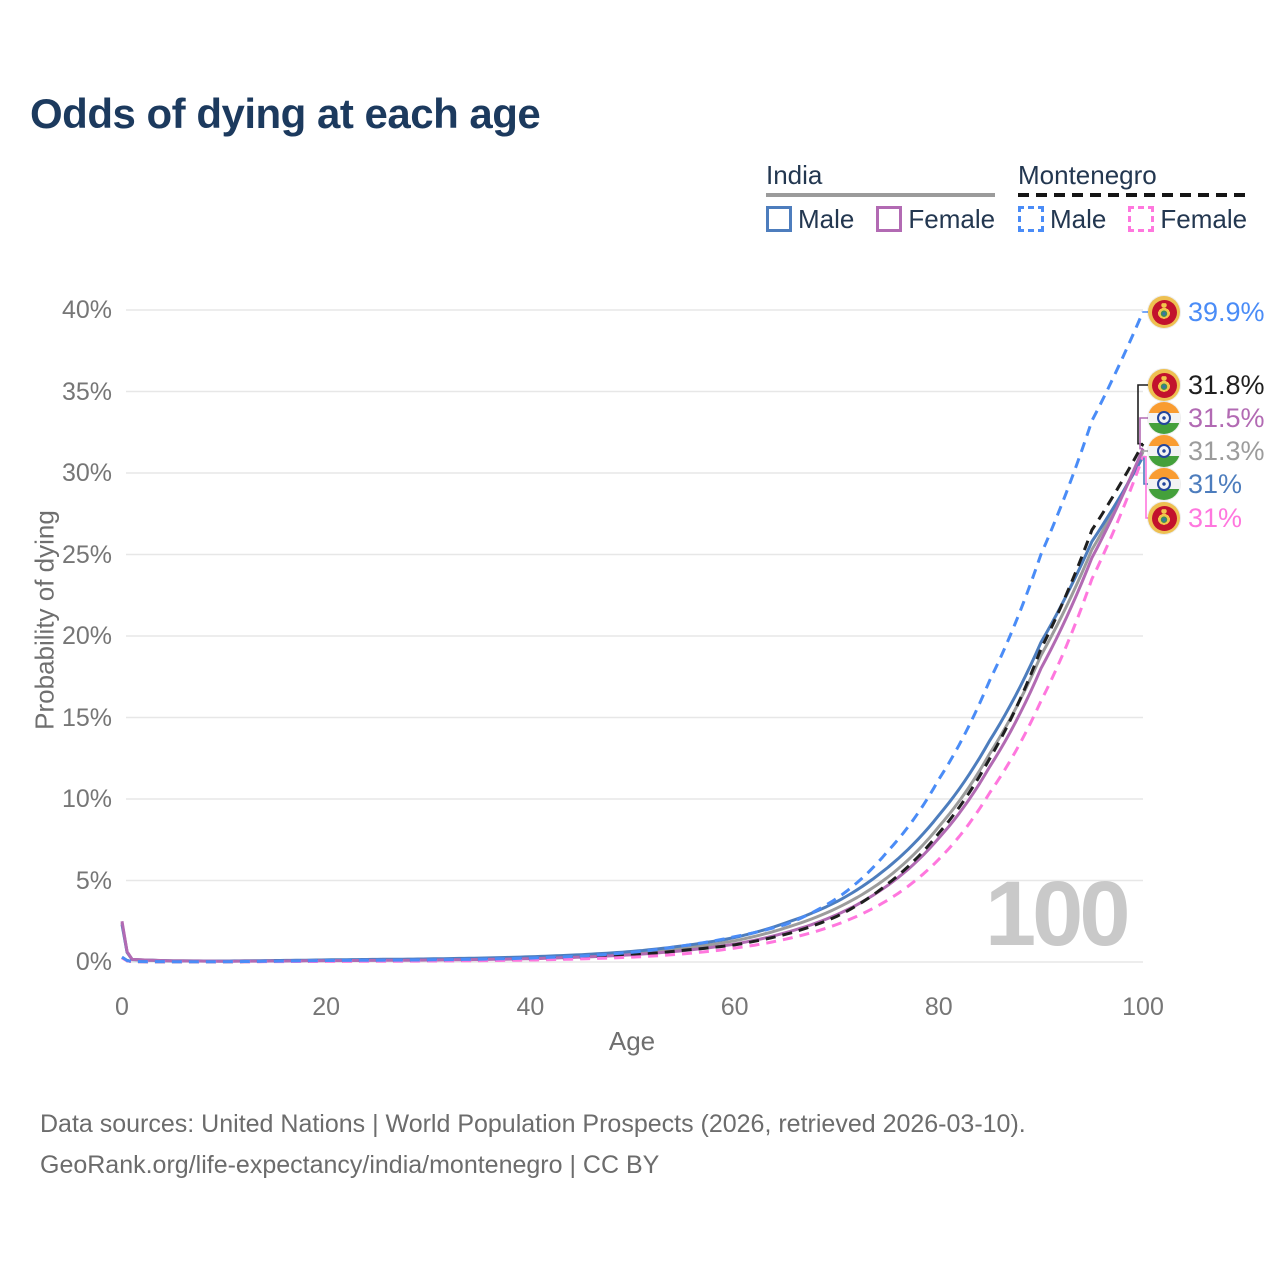 The image size is (1280, 1280). I want to click on legend-item-montenegro-male: Male, so click(1062, 219).